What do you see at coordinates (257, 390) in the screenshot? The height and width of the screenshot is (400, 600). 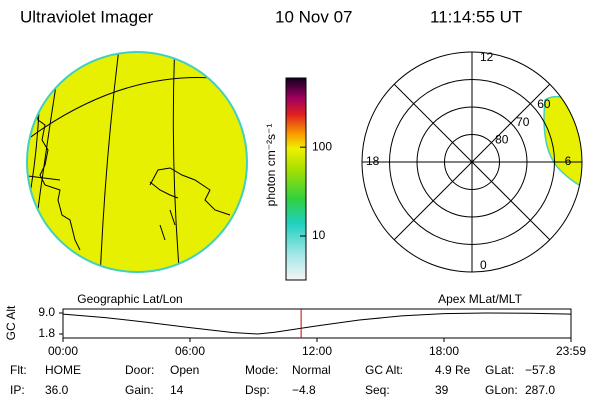 I see `status-label: Dsp:` at bounding box center [257, 390].